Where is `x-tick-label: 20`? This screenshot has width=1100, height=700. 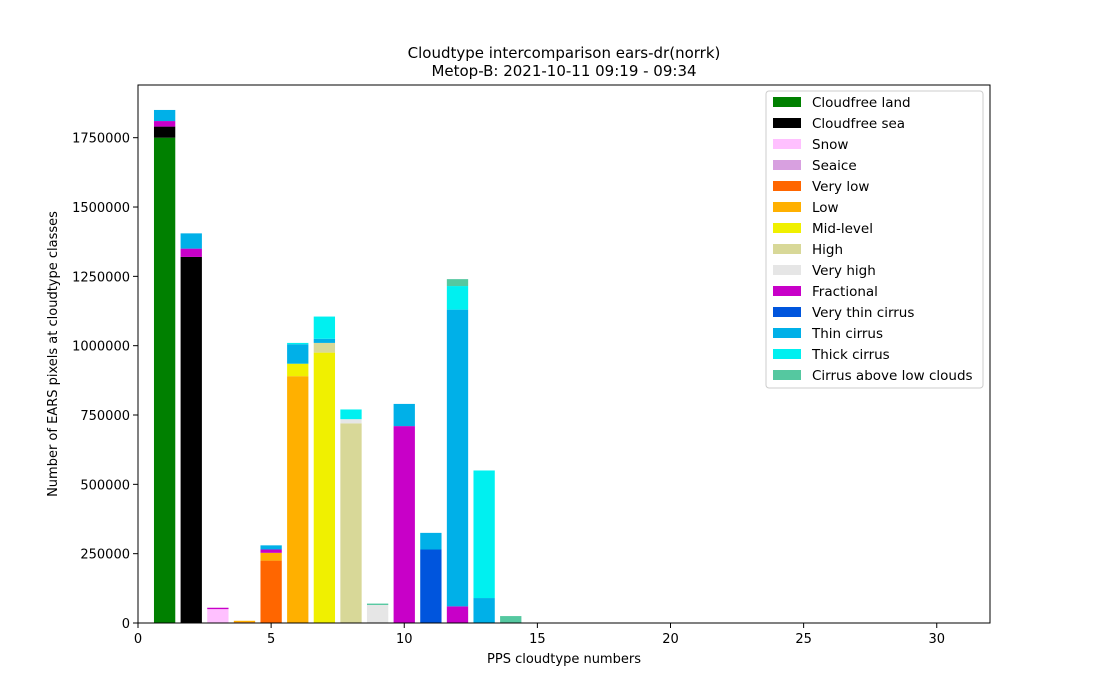
x-tick-label: 20 is located at coordinates (670, 639).